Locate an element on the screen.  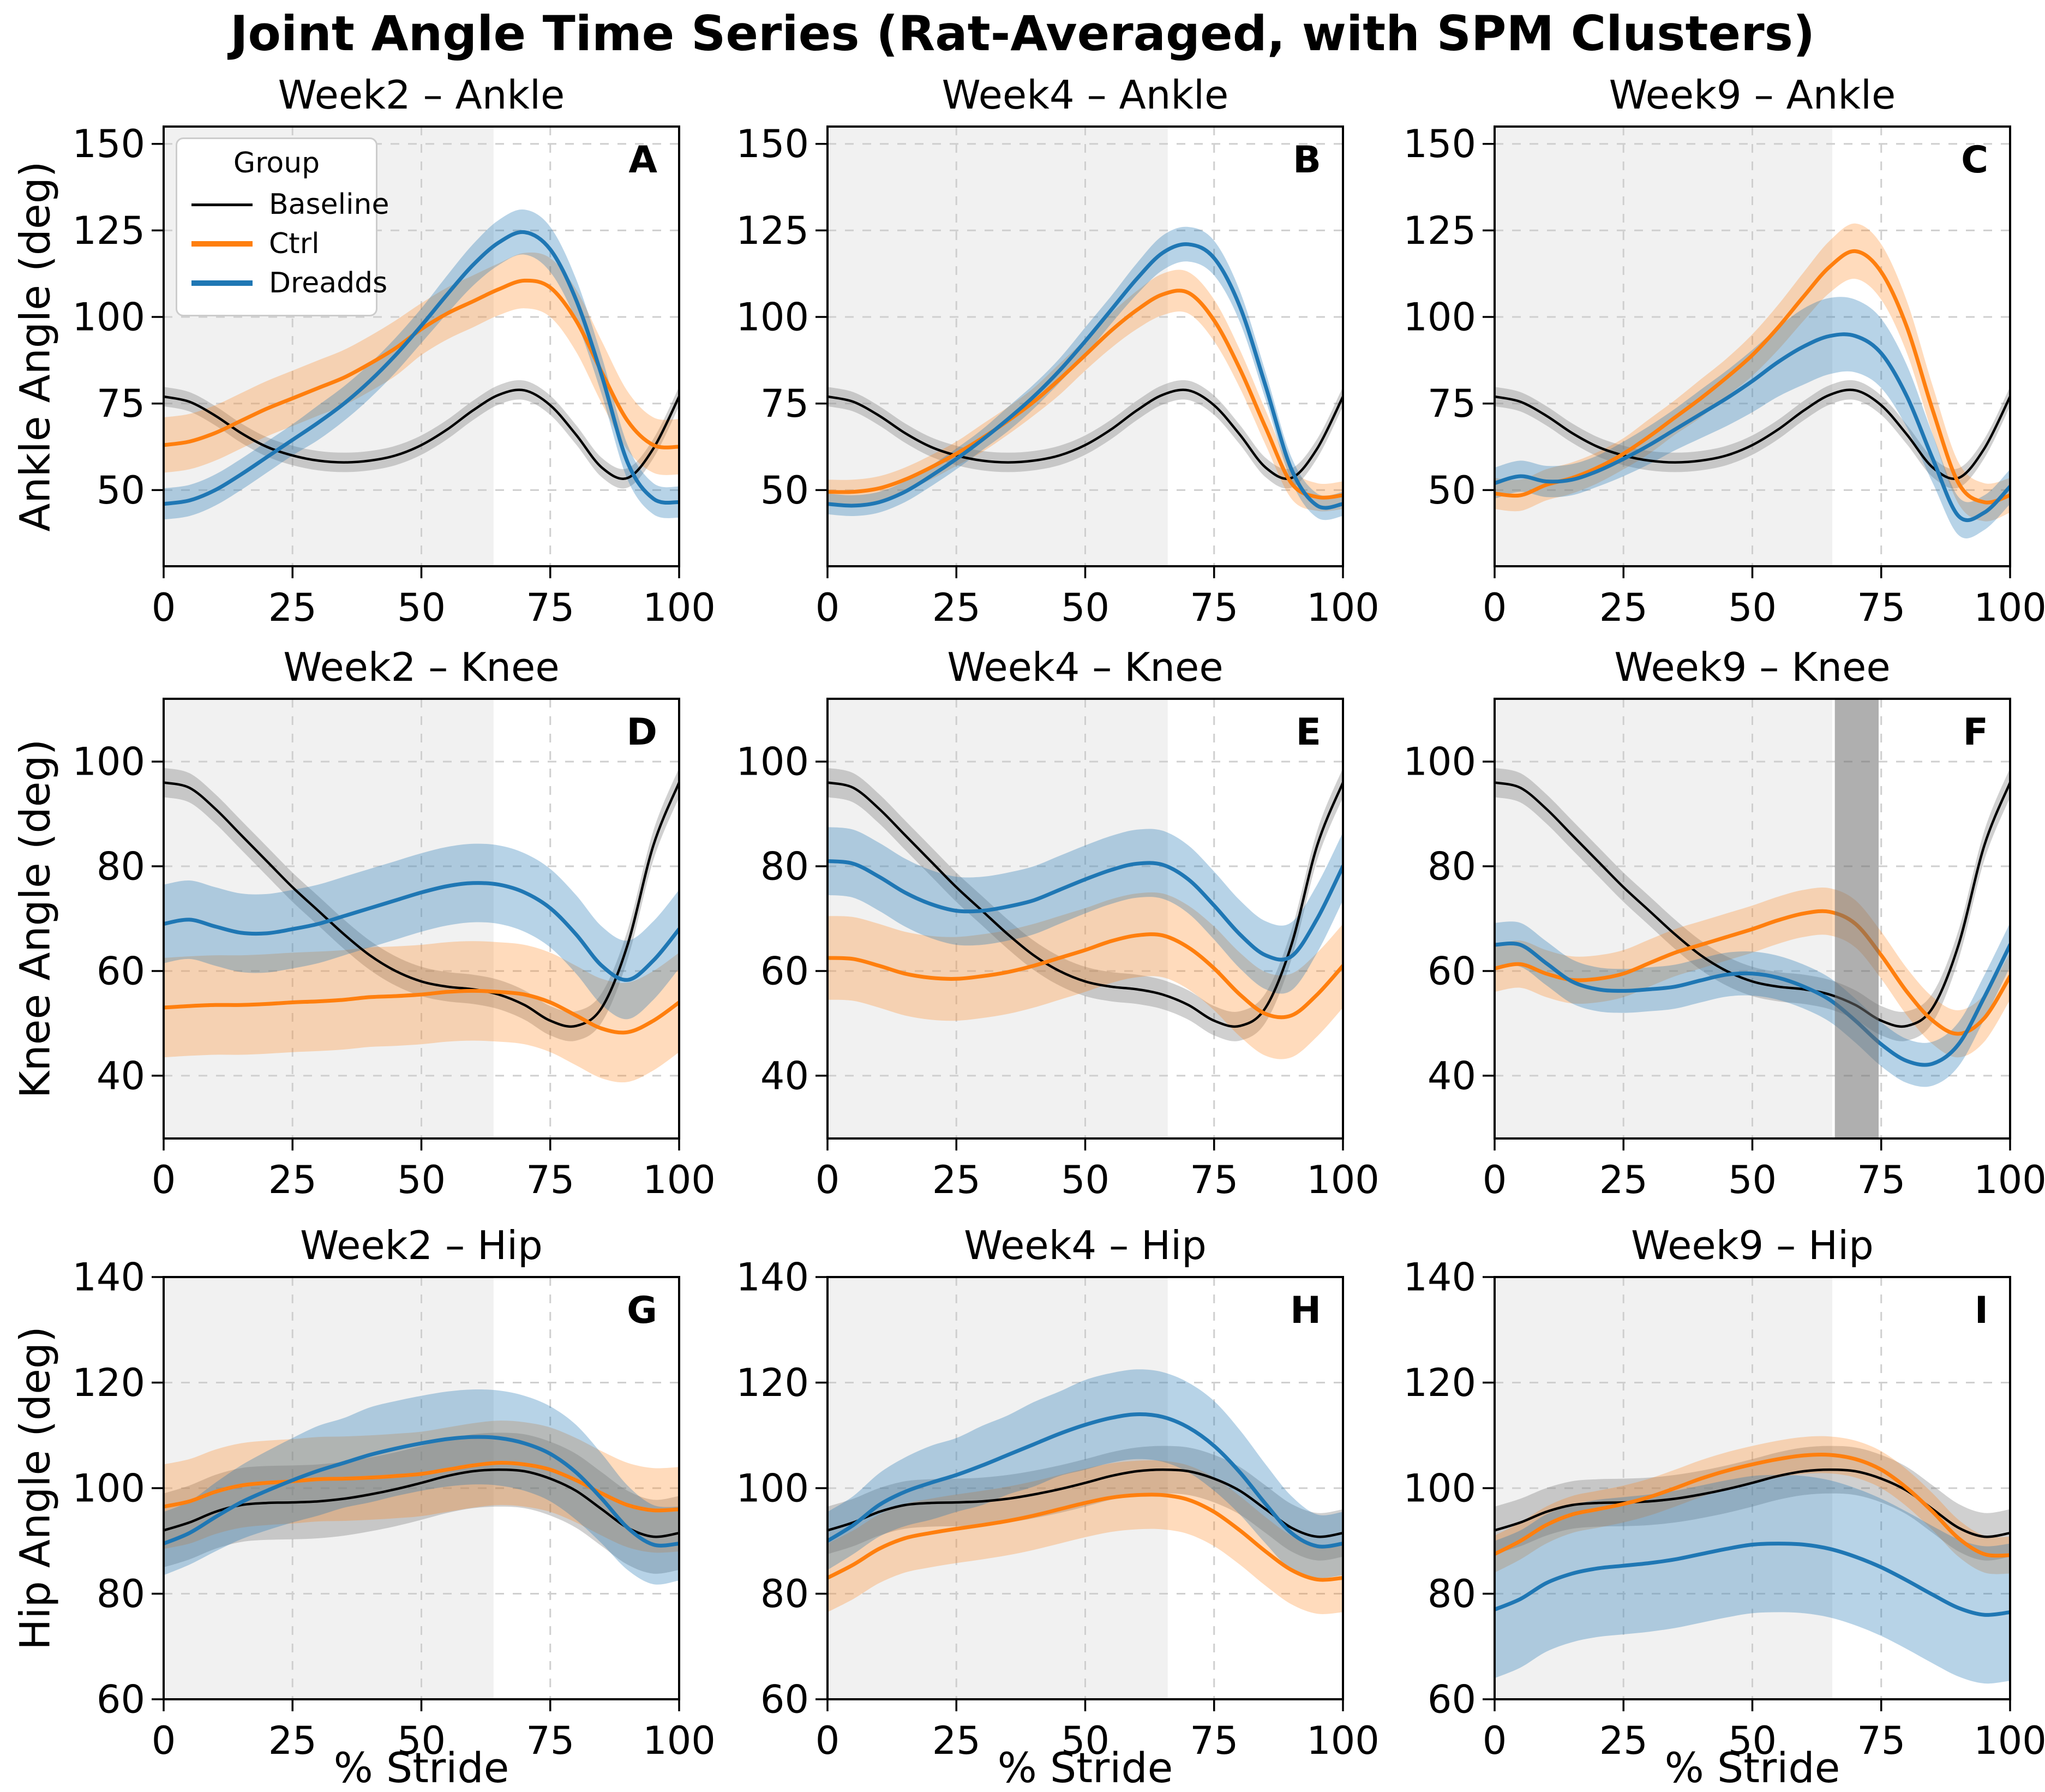
ticks: 0 25 50 75 100 40 60 80 100 is located at coordinates (1724, 971).